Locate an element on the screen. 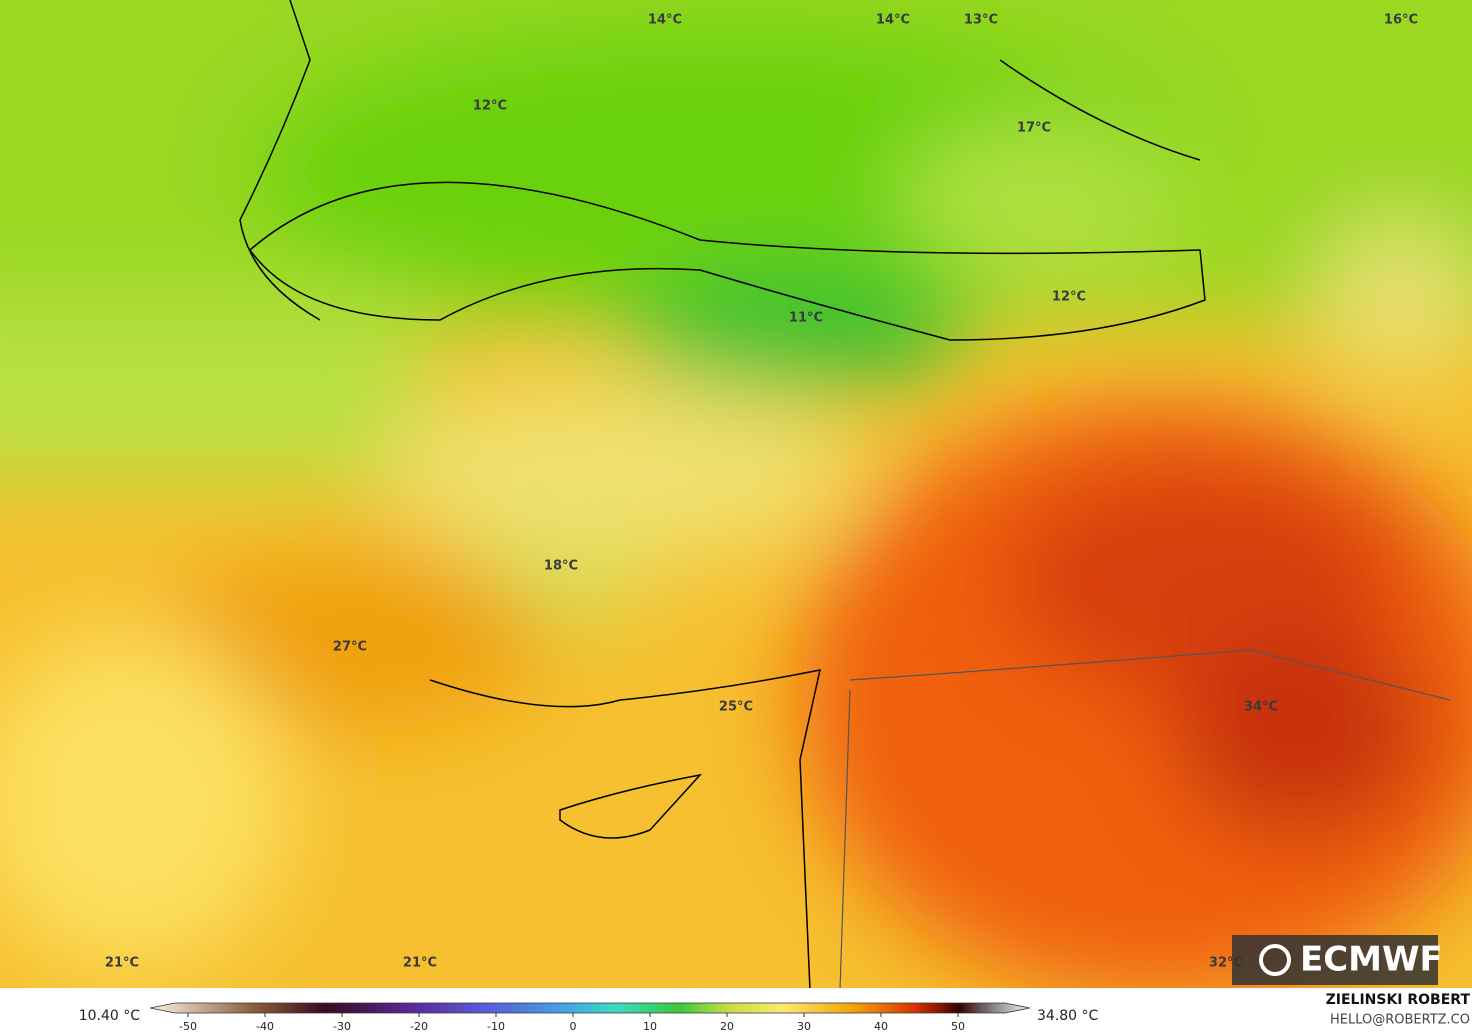  colorbar-tick-label: -50 is located at coordinates (188, 1026).